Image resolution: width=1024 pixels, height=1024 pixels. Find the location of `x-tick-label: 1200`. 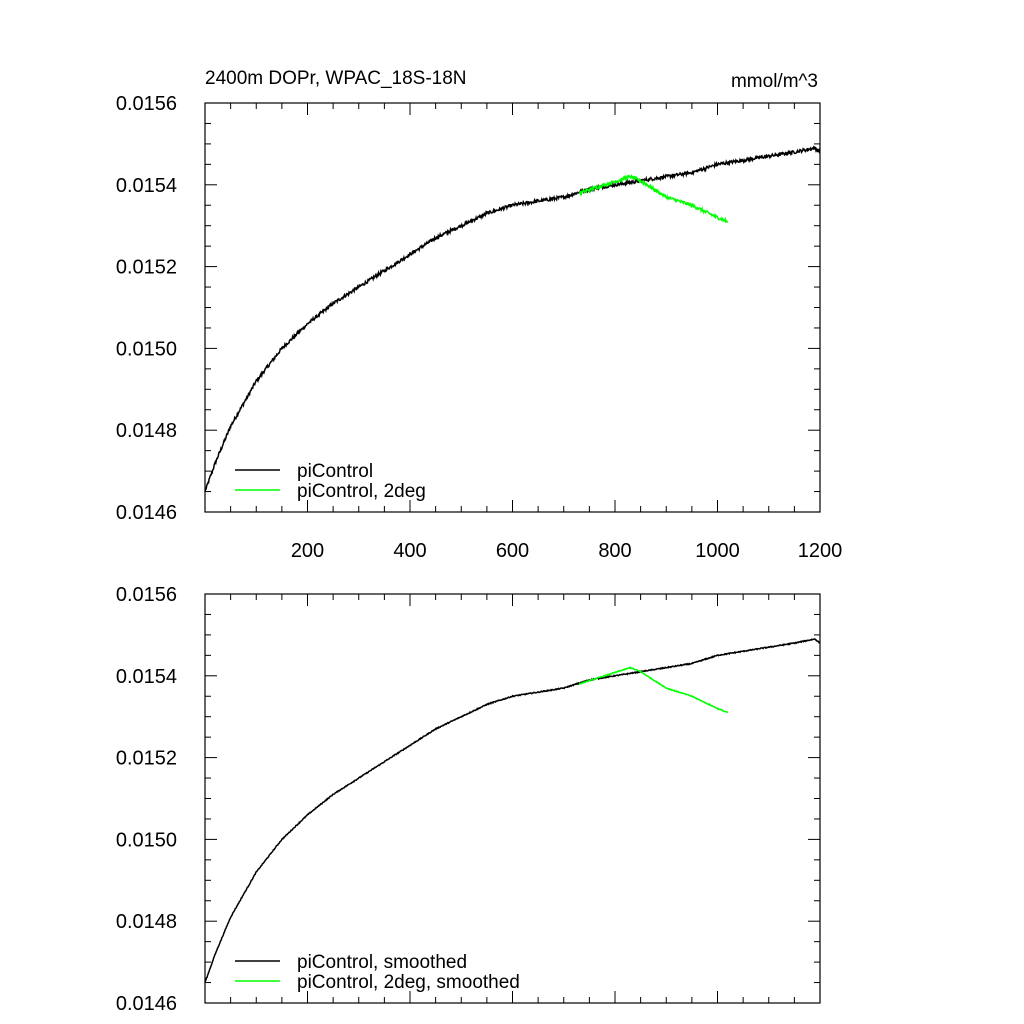

x-tick-label: 1200 is located at coordinates (820, 551).